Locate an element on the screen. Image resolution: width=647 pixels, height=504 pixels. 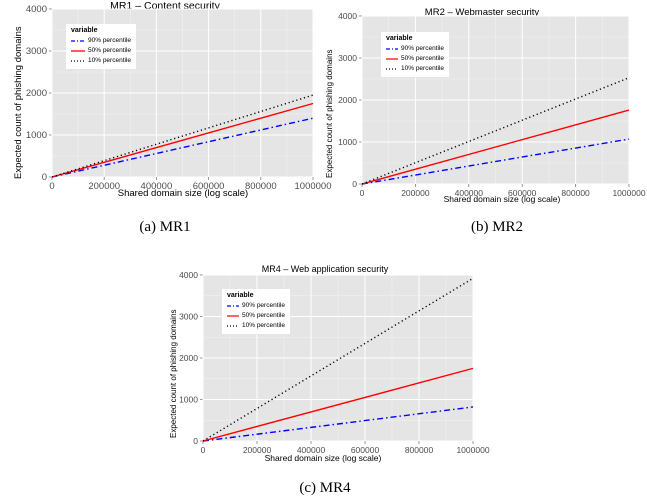
chart-title: MR2 – Webmaster security is located at coordinates (482, 12).